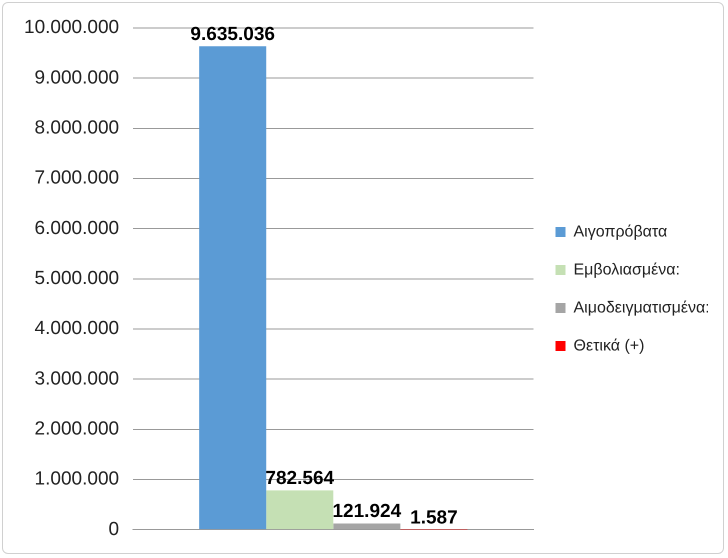 The image size is (728, 558). What do you see at coordinates (300, 479) in the screenshot?
I see `data-label: 782.564` at bounding box center [300, 479].